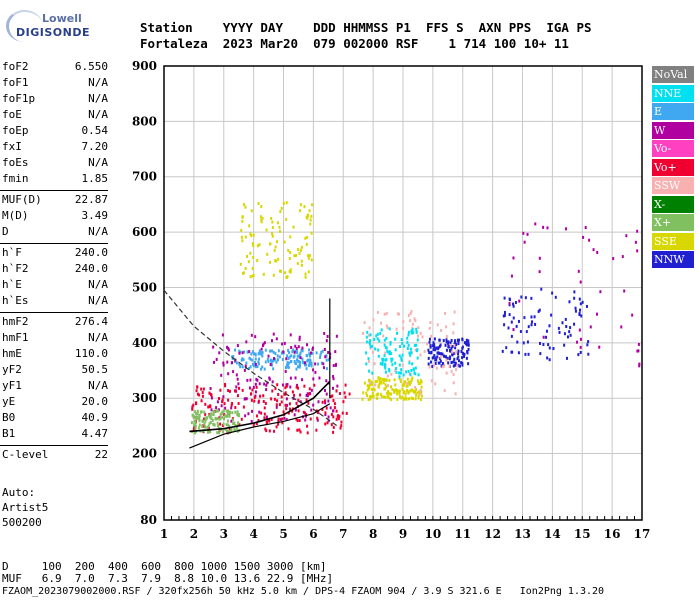 This screenshot has height=600, width=700. I want to click on x-tick-label: 15, so click(582, 534).